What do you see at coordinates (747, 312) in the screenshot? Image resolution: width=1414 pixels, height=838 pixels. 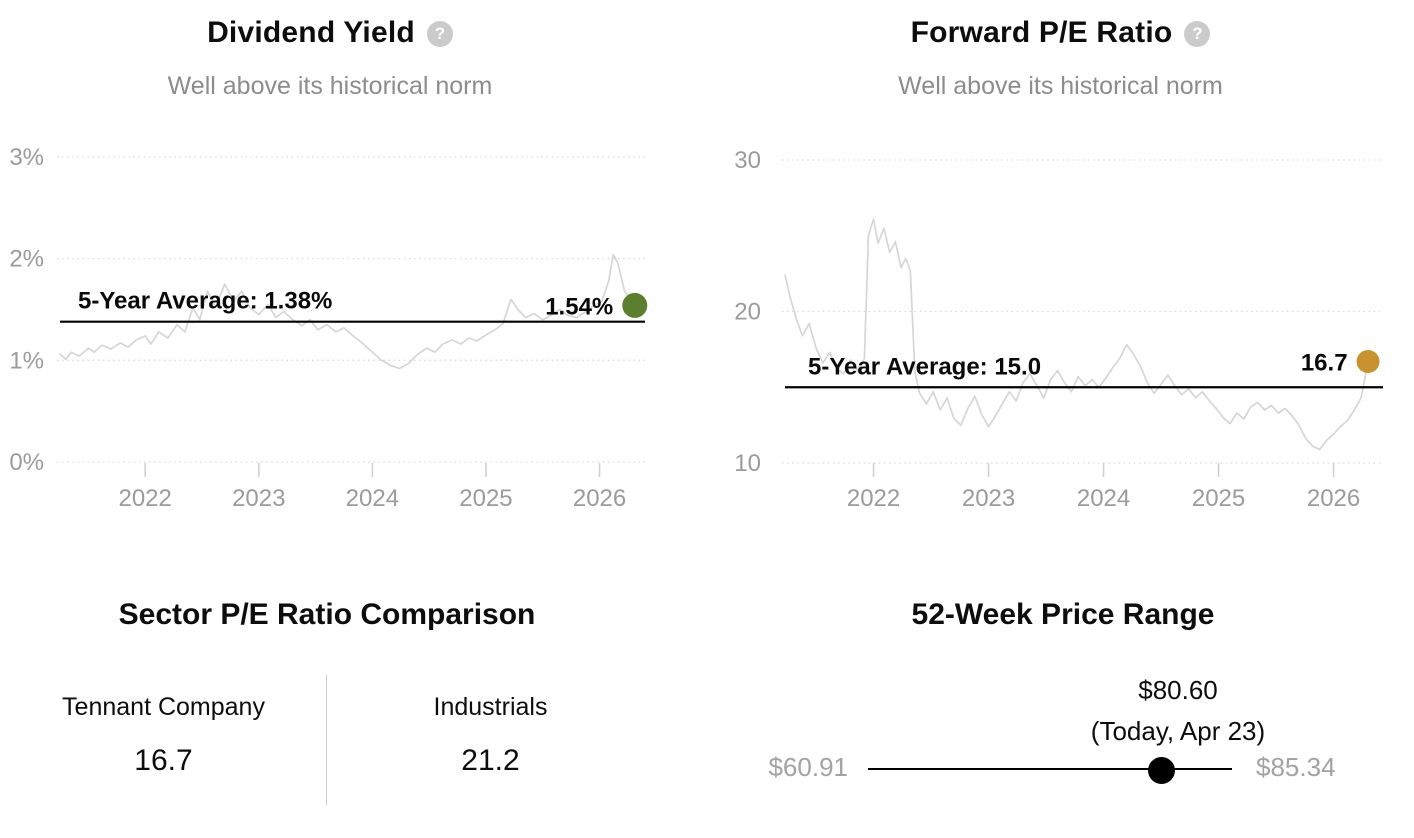 I see `y-axis-label: 20` at bounding box center [747, 312].